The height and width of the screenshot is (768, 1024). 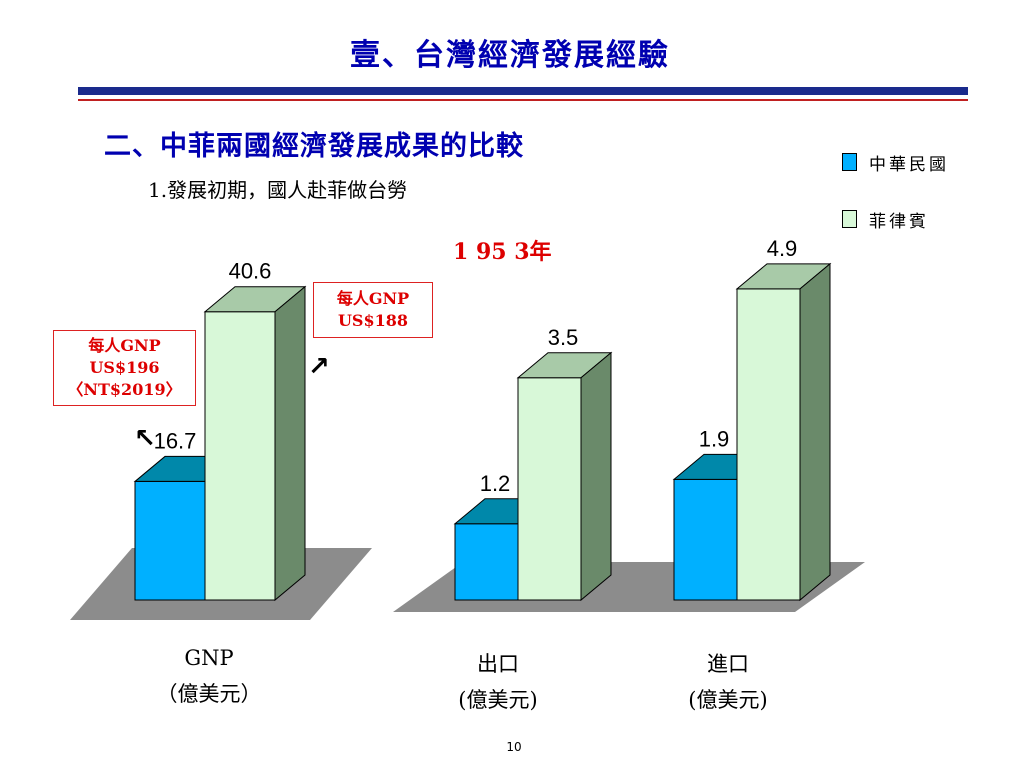 I want to click on value-label-2-0: 1.9, so click(x=714, y=438).